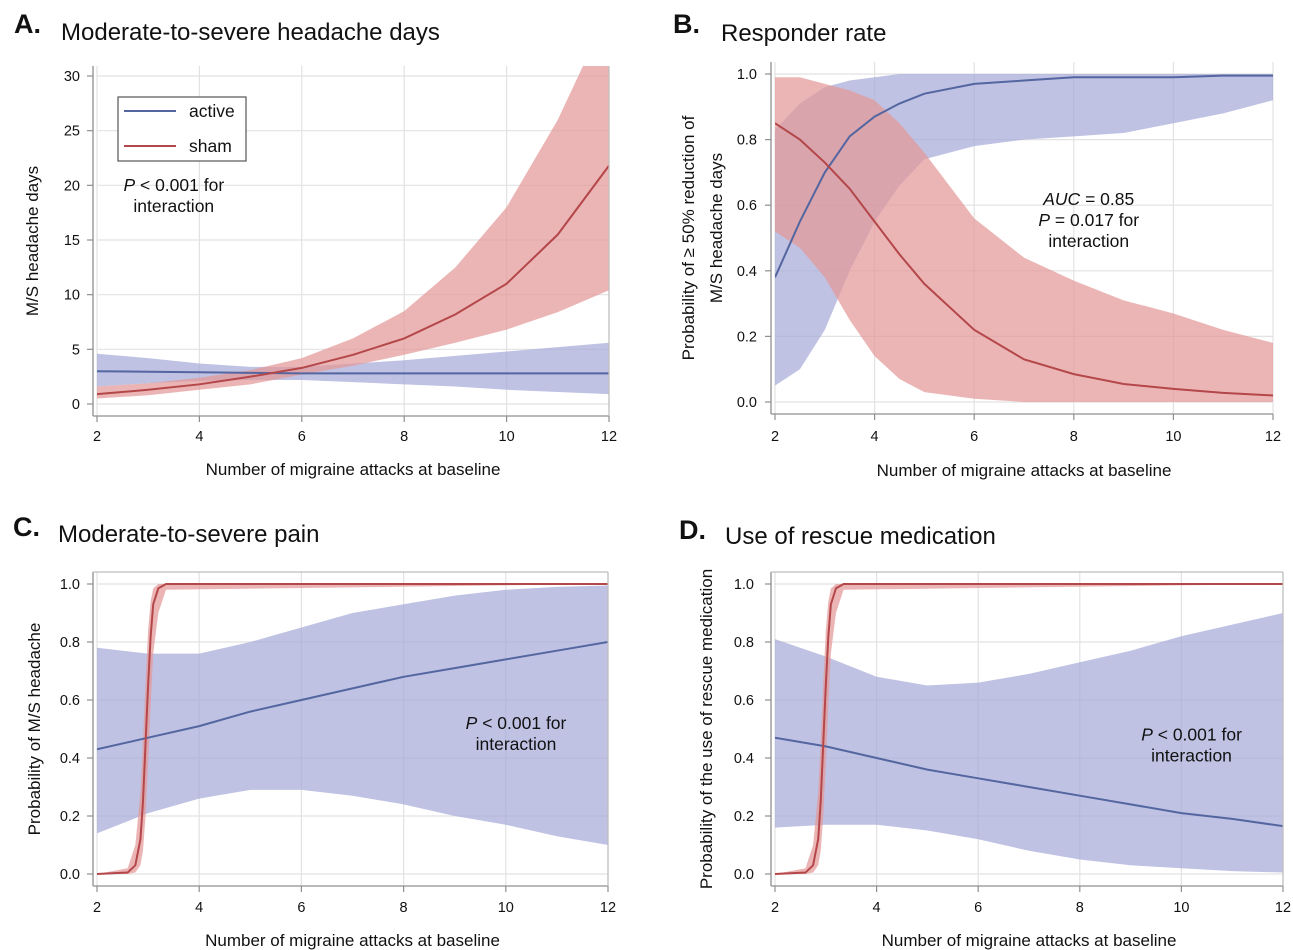  I want to click on legend-box, so click(182, 129).